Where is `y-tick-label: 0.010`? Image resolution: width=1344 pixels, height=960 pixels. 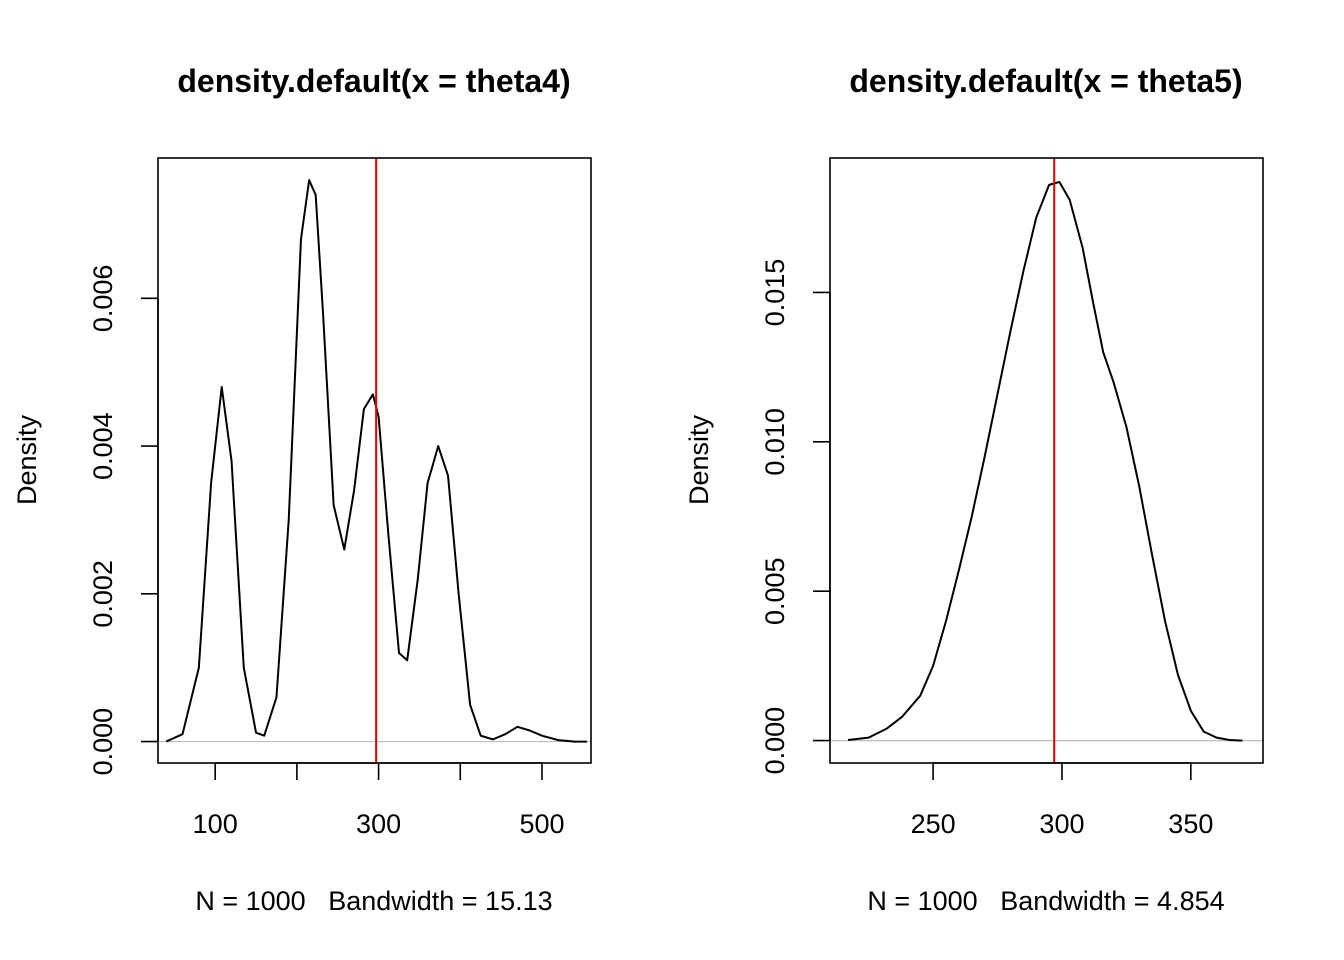
y-tick-label: 0.010 is located at coordinates (775, 442).